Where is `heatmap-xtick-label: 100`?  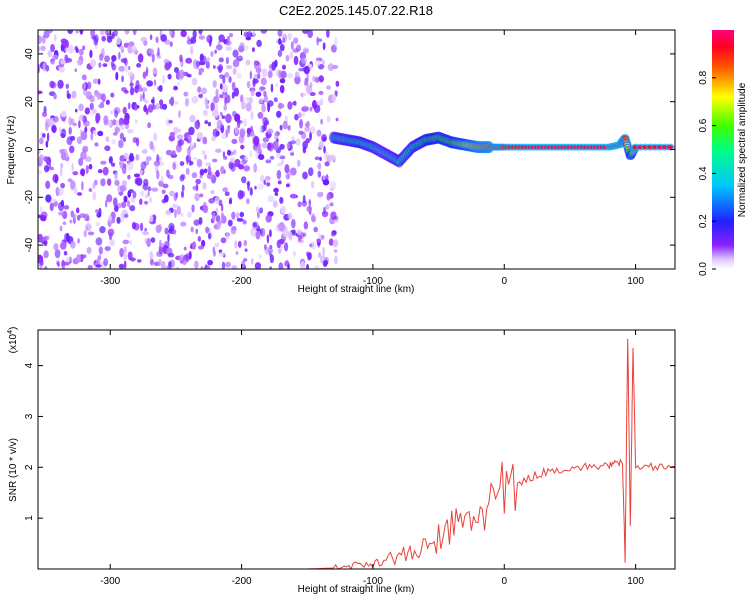
heatmap-xtick-label: 100 is located at coordinates (635, 281).